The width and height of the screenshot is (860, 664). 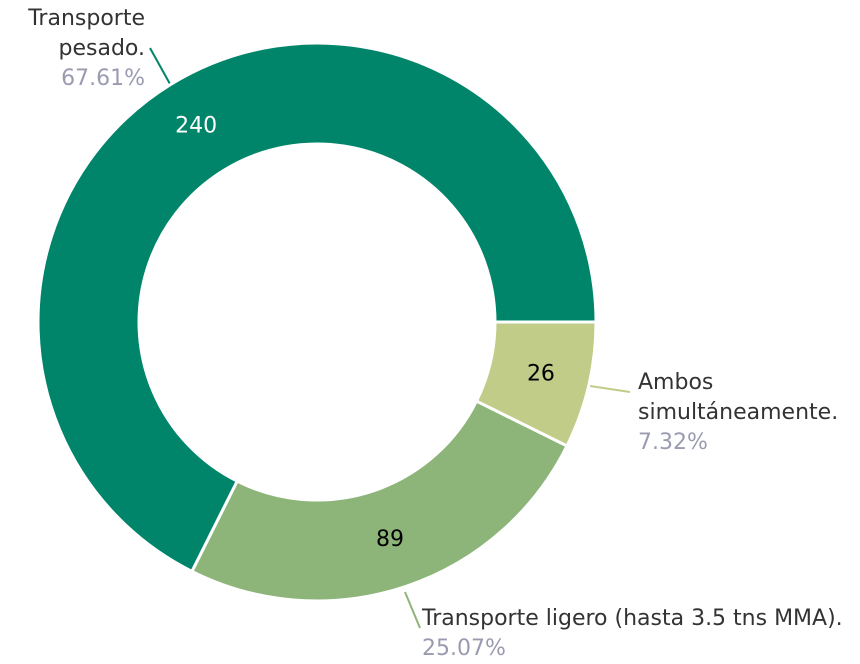 What do you see at coordinates (464, 648) in the screenshot?
I see `slice-percent: 25.07%` at bounding box center [464, 648].